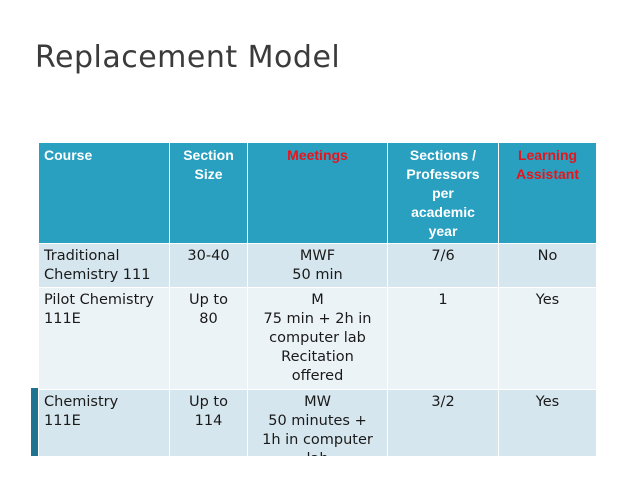 This screenshot has width=640, height=485. What do you see at coordinates (443, 231) in the screenshot?
I see `header-sections-line: year` at bounding box center [443, 231].